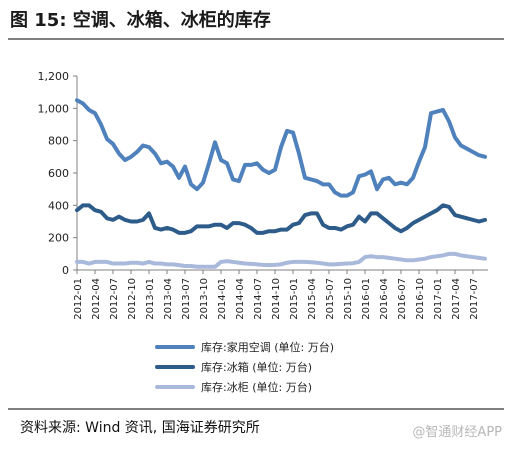 The image size is (512, 450). Describe the element at coordinates (457, 432) in the screenshot. I see `watermark: @智通财经APP` at that location.